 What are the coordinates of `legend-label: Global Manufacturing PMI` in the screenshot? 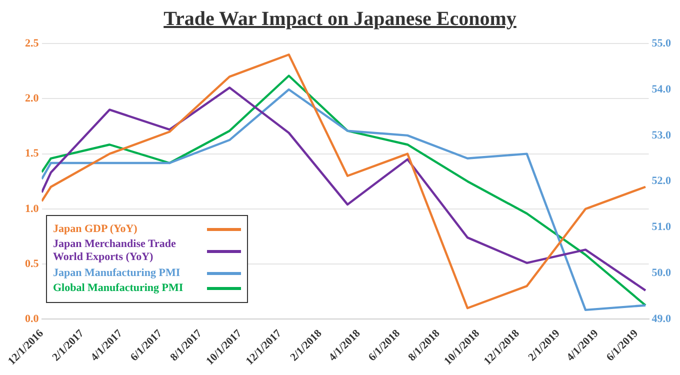 It's located at (118, 288).